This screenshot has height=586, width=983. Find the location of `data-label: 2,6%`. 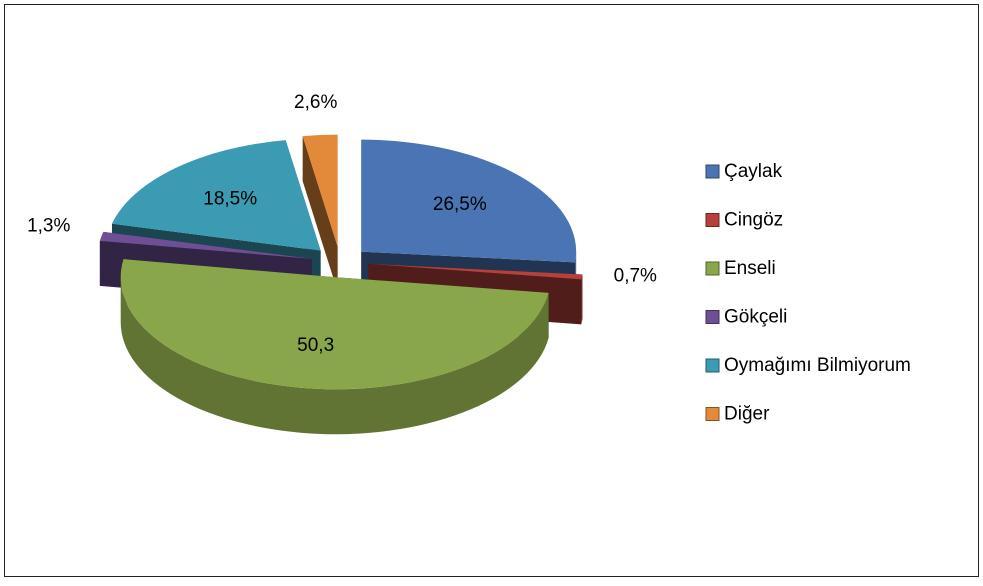

data-label: 2,6% is located at coordinates (315, 102).